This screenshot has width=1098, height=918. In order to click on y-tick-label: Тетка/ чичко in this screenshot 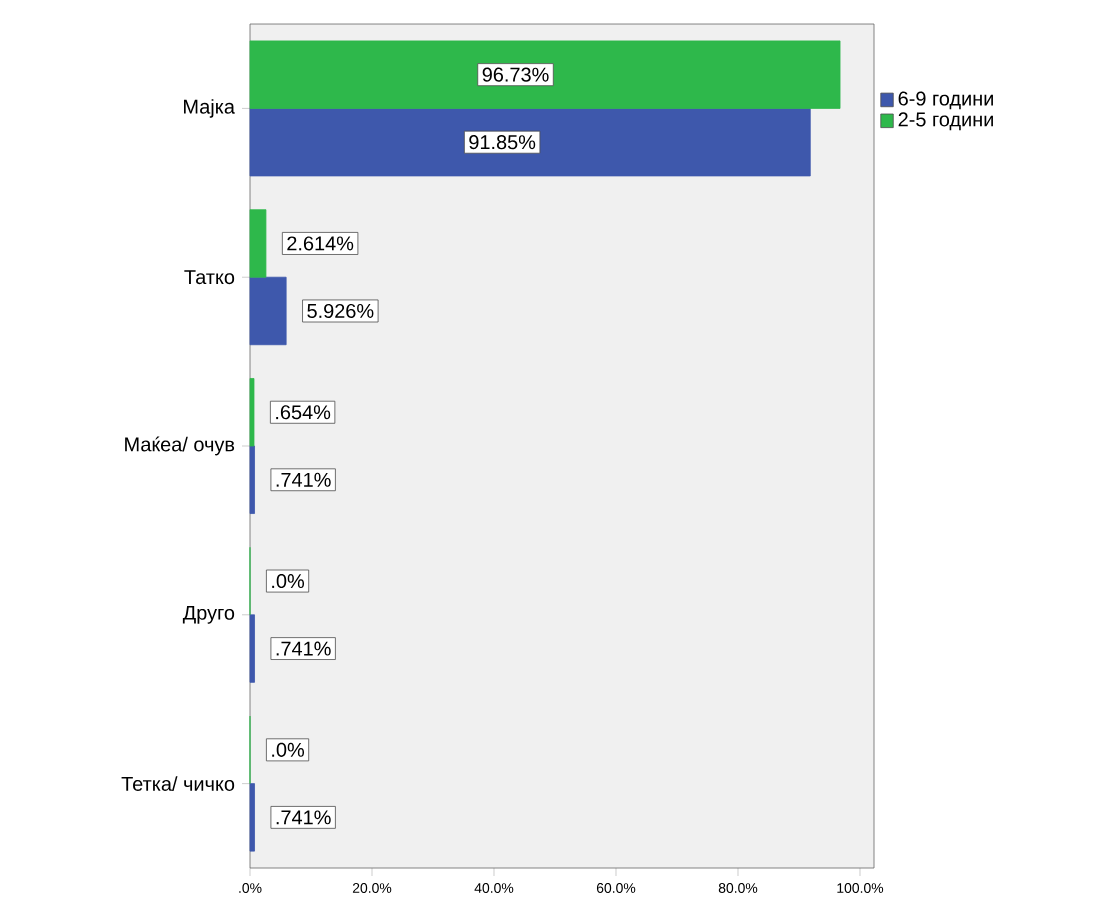, I will do `click(178, 783)`.